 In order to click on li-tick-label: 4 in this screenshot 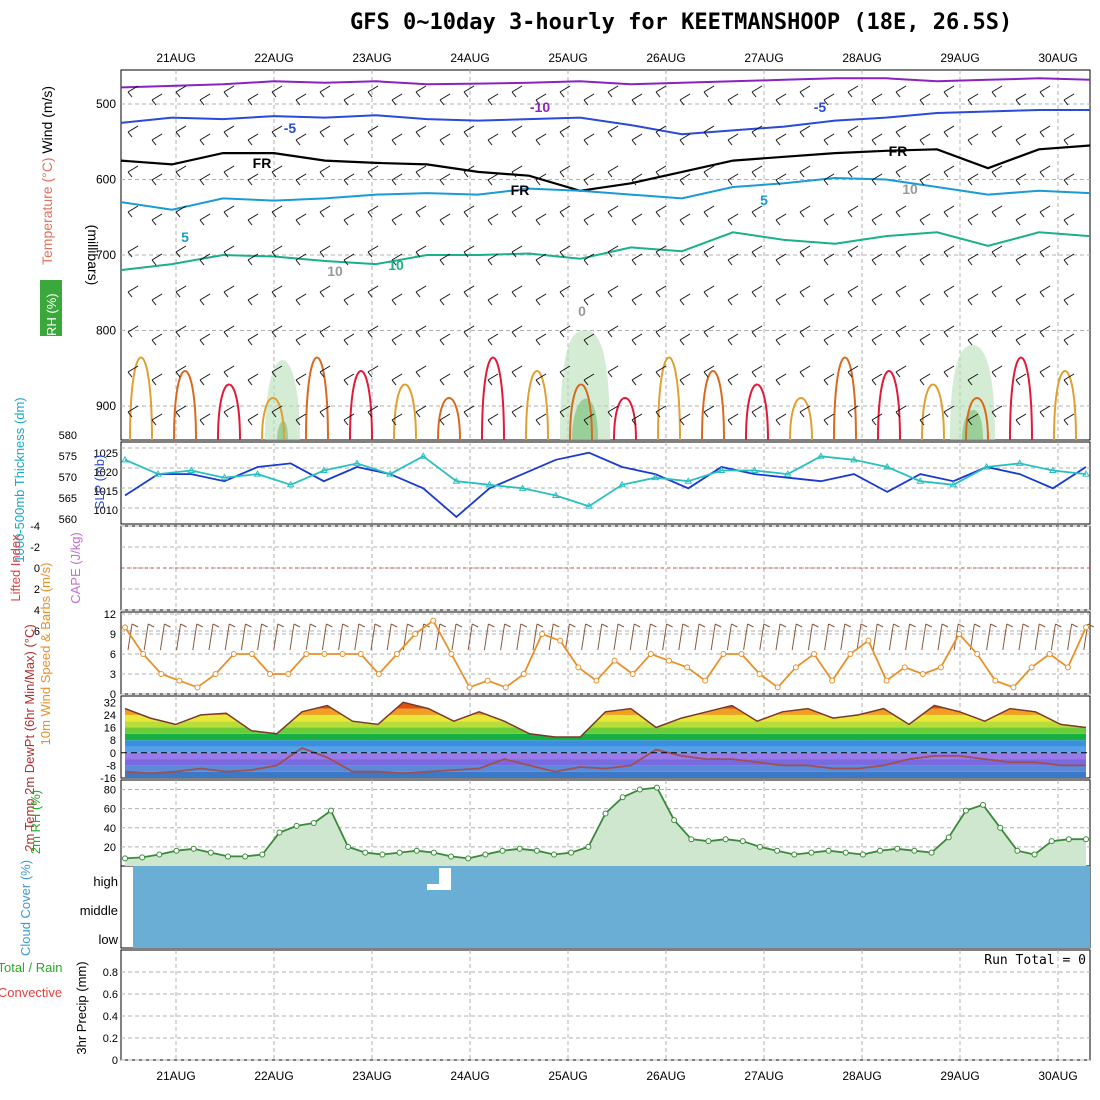, I will do `click(37, 611)`.